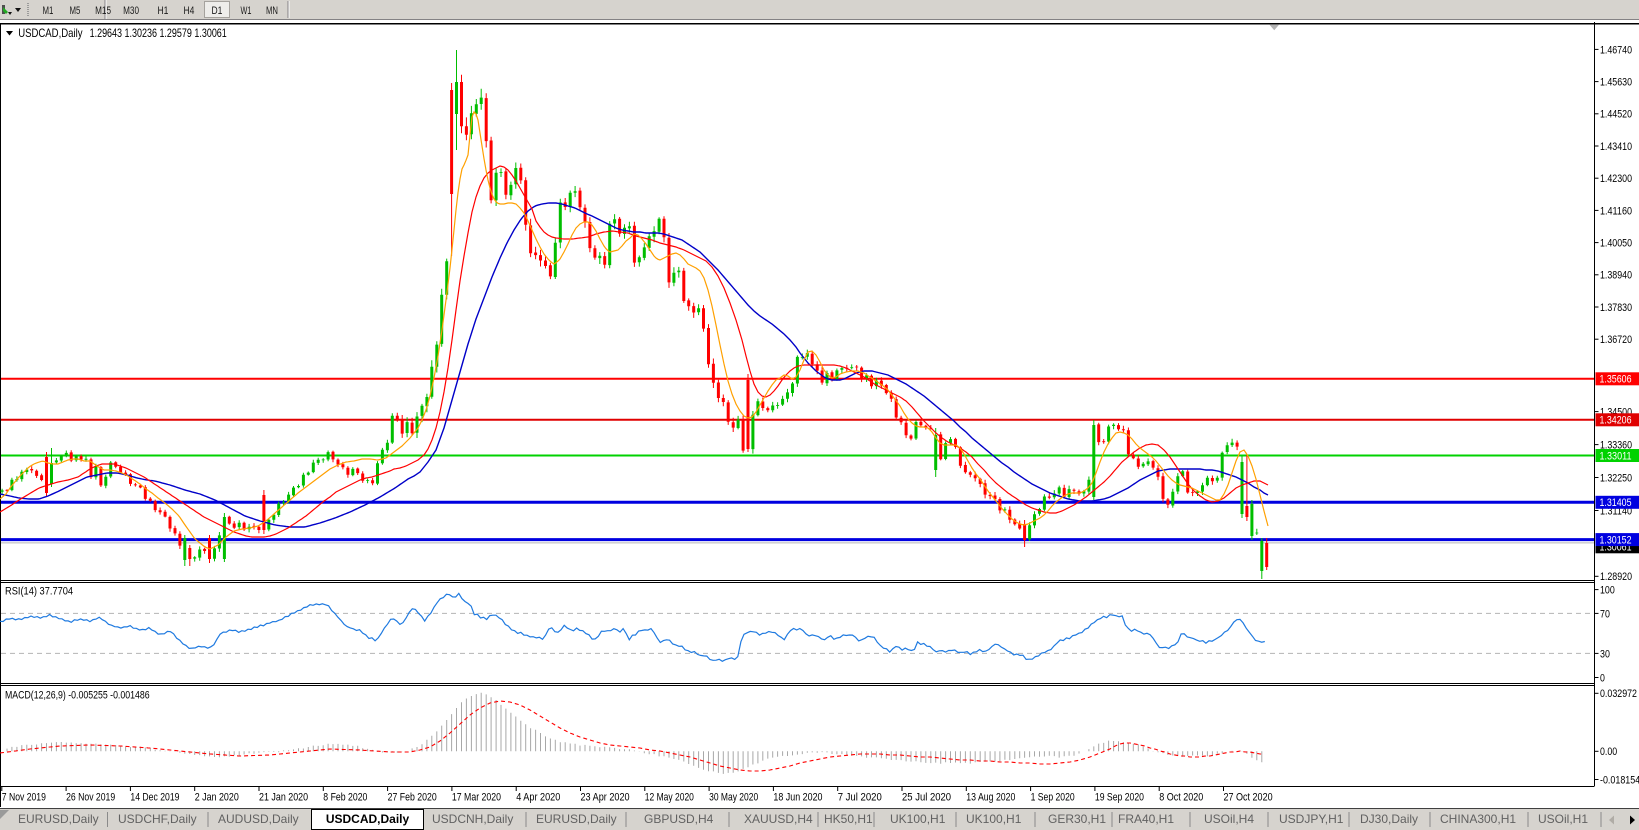  I want to click on svg-text: 1.31405, so click(1616, 503).